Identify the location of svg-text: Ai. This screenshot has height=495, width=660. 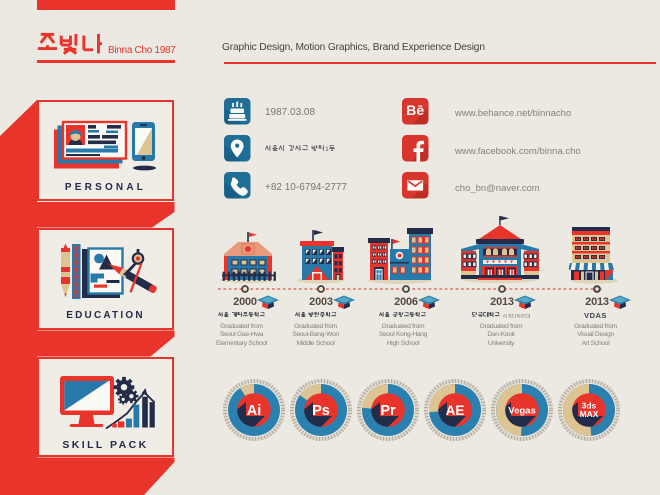
(254, 411).